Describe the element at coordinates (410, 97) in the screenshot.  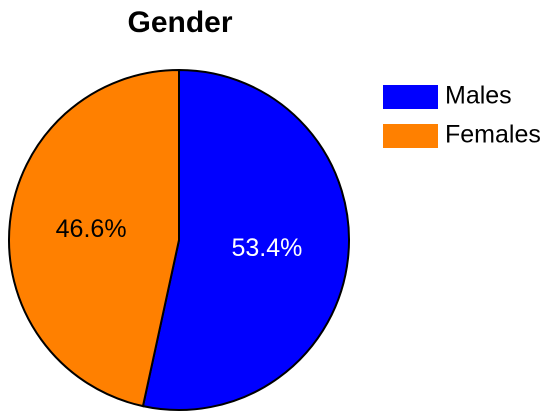
I see `legend-swatch-males` at that location.